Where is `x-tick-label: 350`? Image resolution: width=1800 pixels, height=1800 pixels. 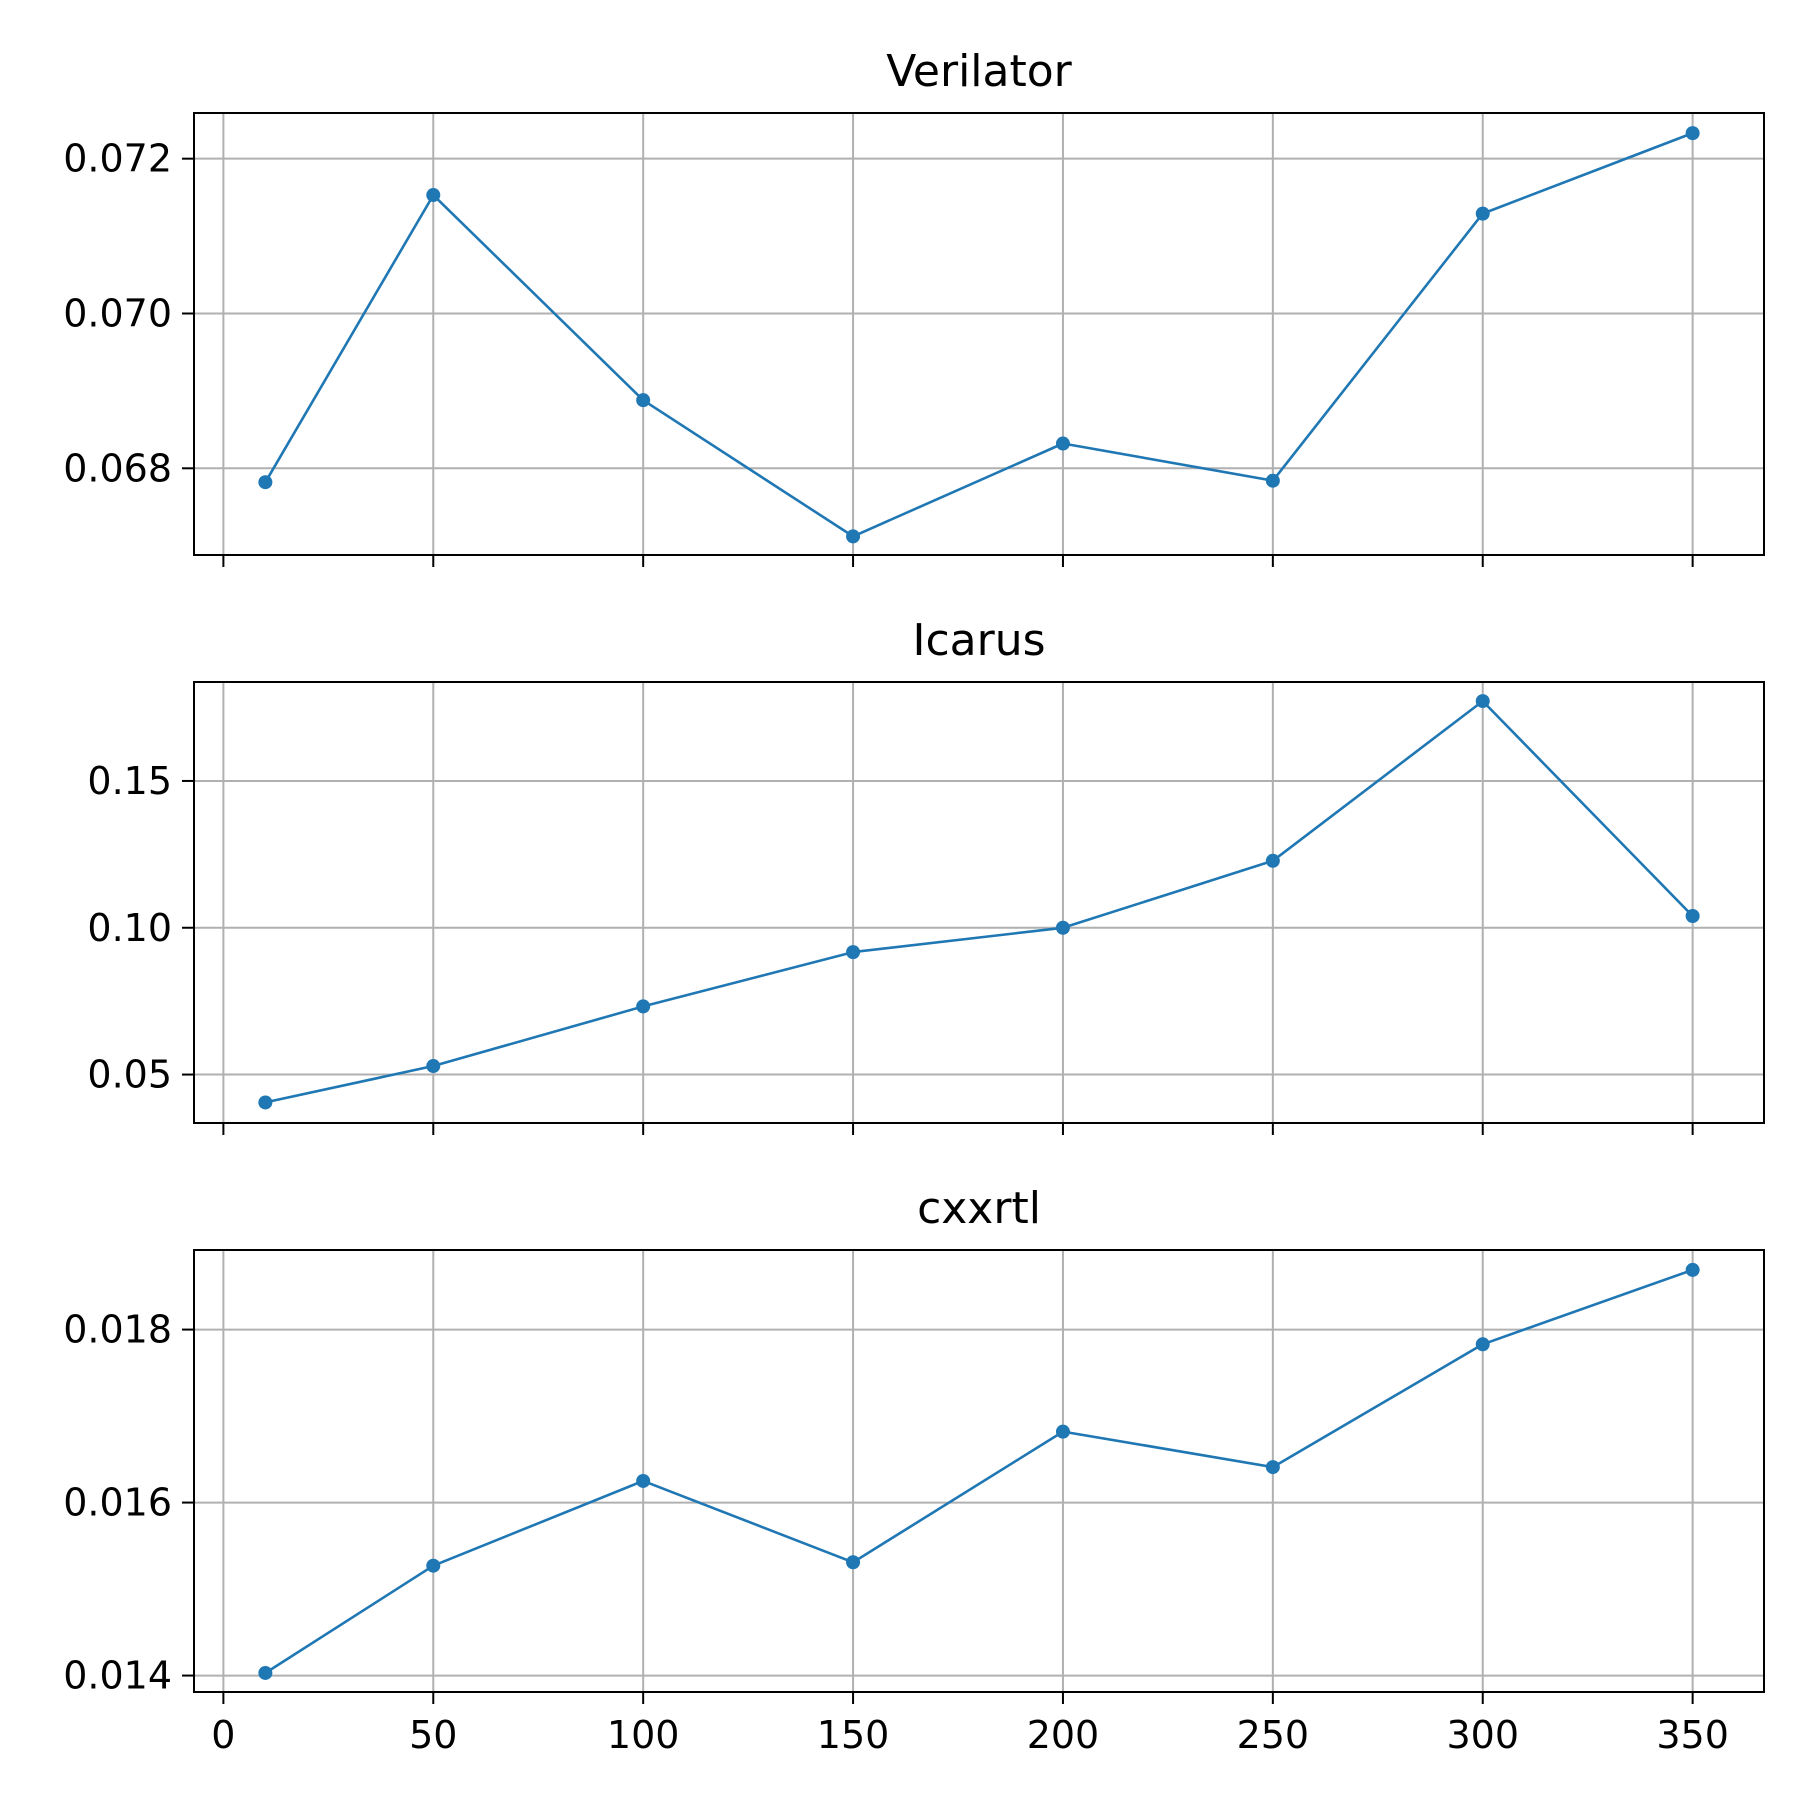
x-tick-label: 350 is located at coordinates (1692, 1735).